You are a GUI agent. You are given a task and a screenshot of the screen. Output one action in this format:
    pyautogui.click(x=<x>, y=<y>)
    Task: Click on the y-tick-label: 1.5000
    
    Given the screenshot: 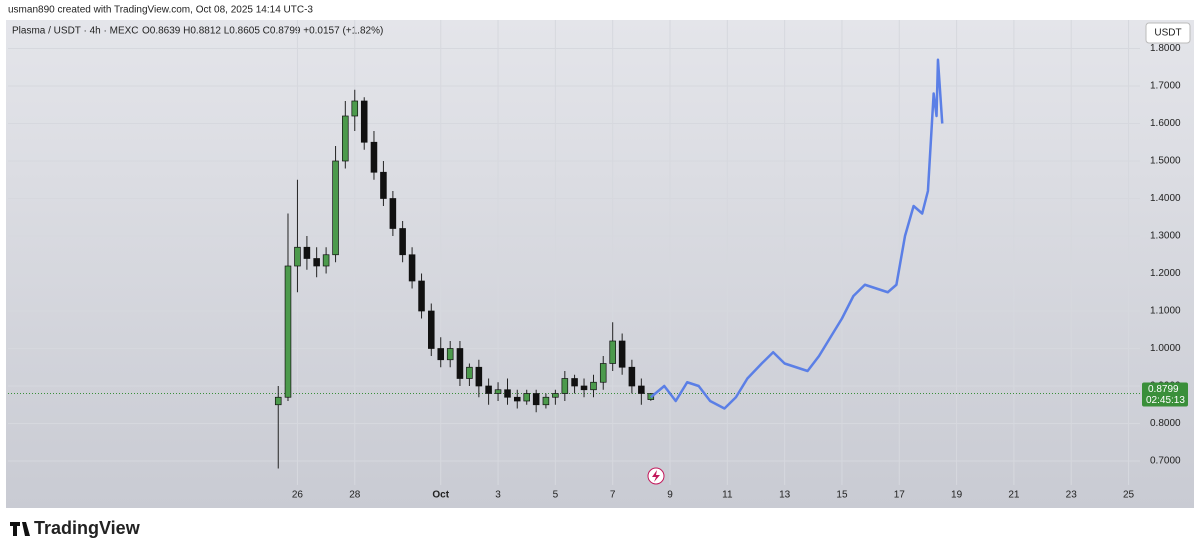 What is the action you would take?
    pyautogui.click(x=1165, y=161)
    